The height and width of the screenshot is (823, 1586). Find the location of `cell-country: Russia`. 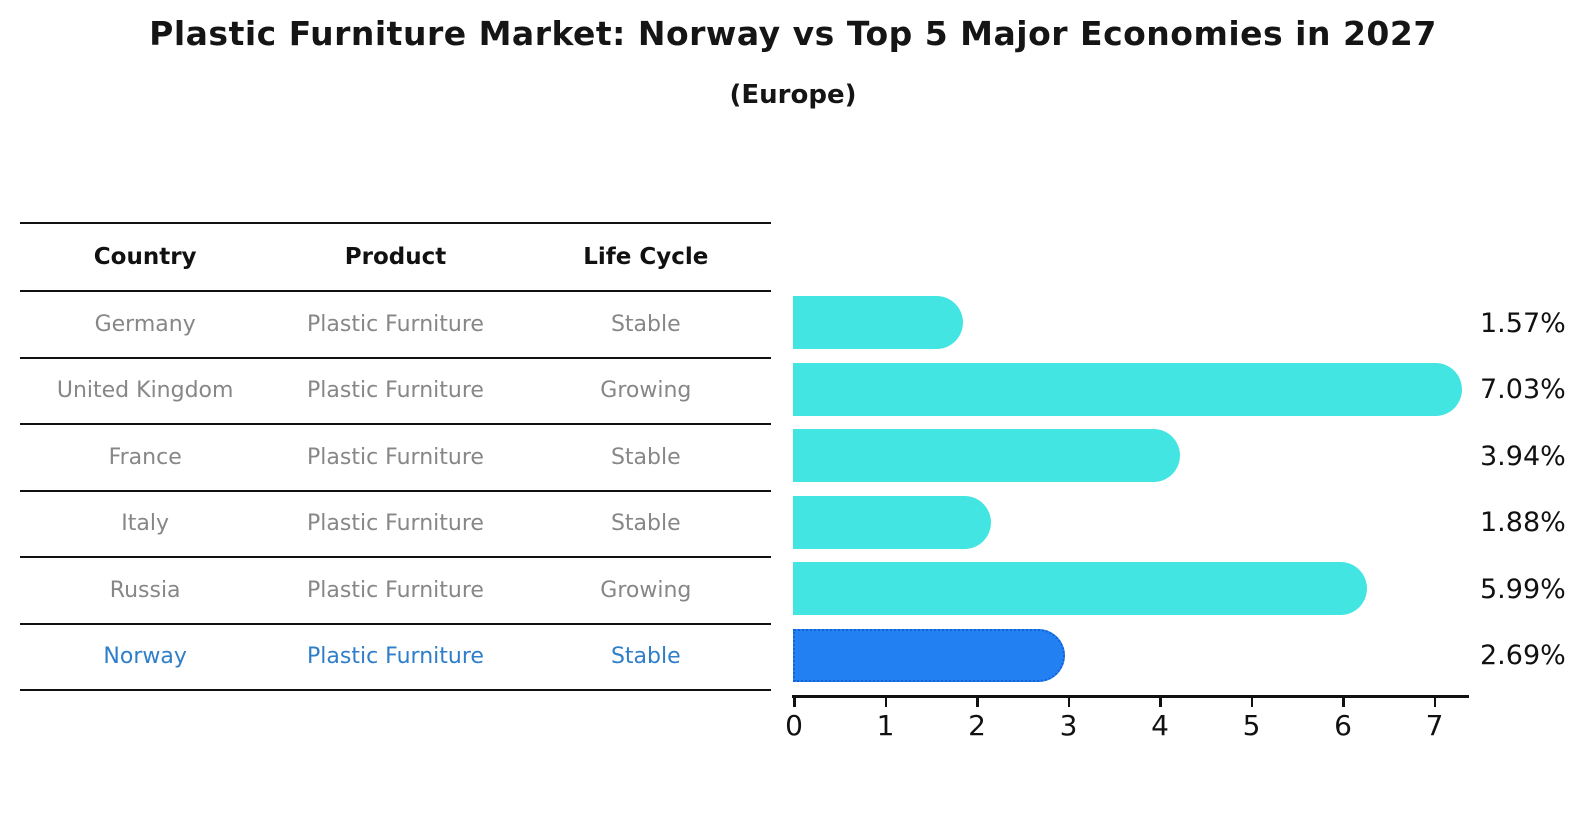

cell-country: Russia is located at coordinates (145, 590).